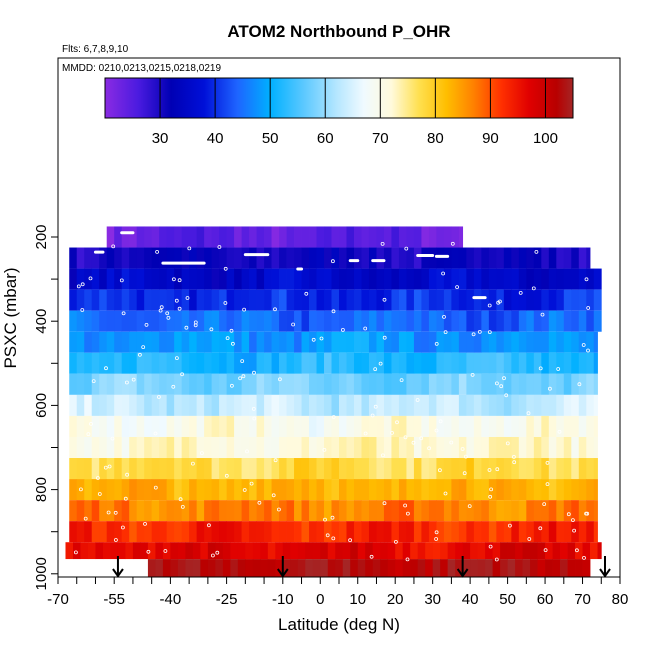  Describe the element at coordinates (41, 321) in the screenshot. I see `y-tick-label: 400` at that location.